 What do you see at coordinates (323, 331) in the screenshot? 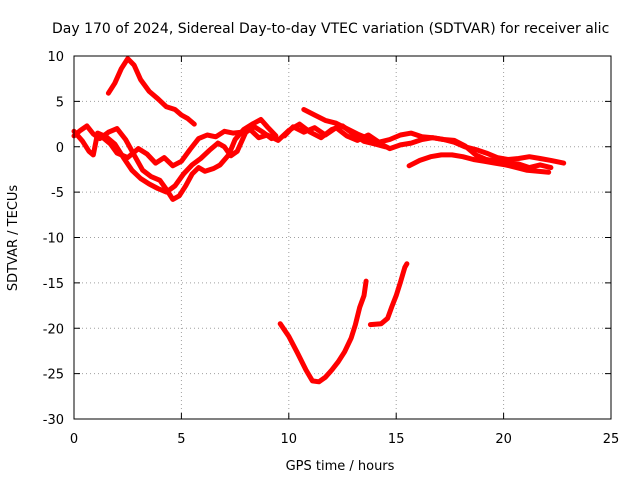
I see `series-track-dip-a` at bounding box center [323, 331].